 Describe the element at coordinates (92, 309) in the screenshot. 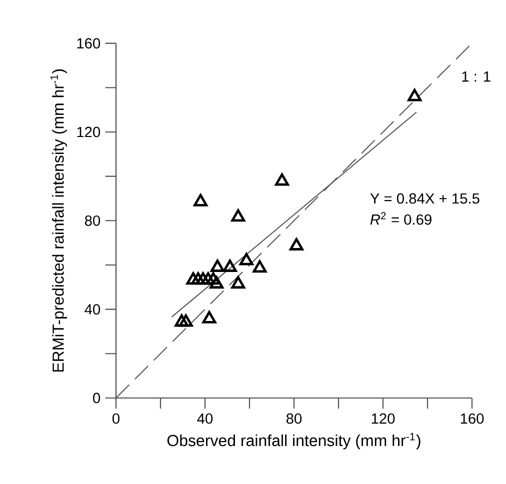

I see `y-tick-label: 40` at that location.